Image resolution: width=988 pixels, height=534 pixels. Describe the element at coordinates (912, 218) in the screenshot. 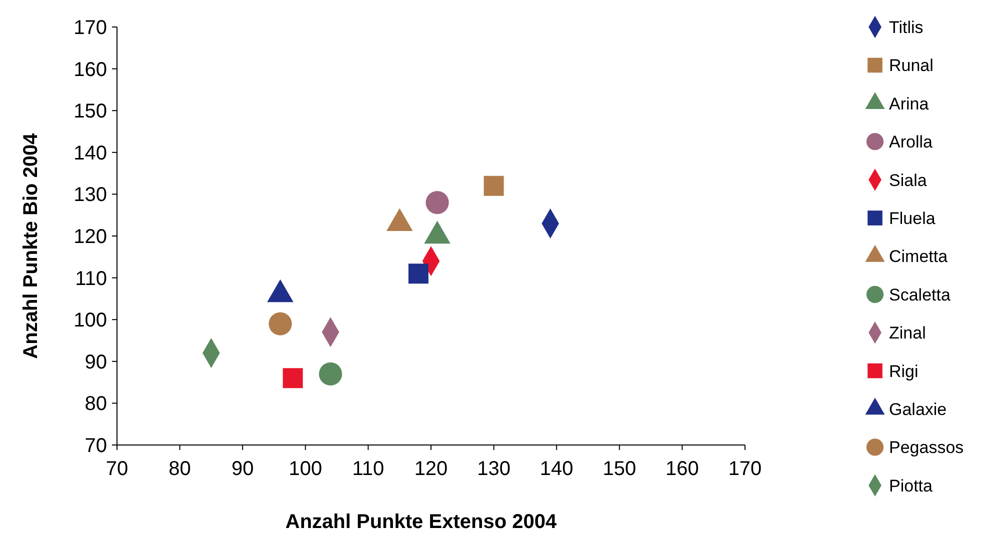

I see `legend-label: Fluela` at that location.